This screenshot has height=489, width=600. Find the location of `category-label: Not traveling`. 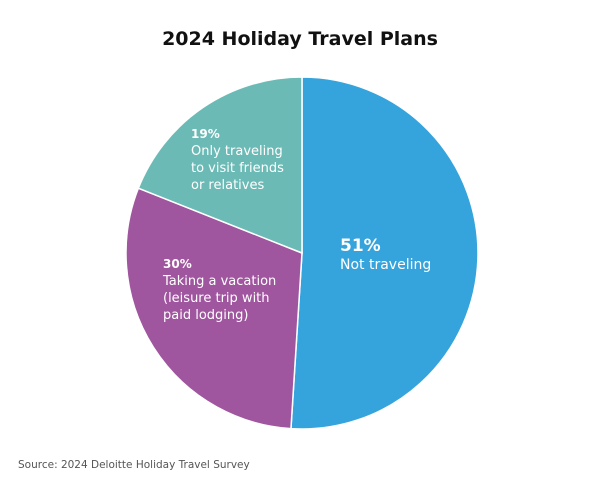

category-label: Not traveling is located at coordinates (386, 265).